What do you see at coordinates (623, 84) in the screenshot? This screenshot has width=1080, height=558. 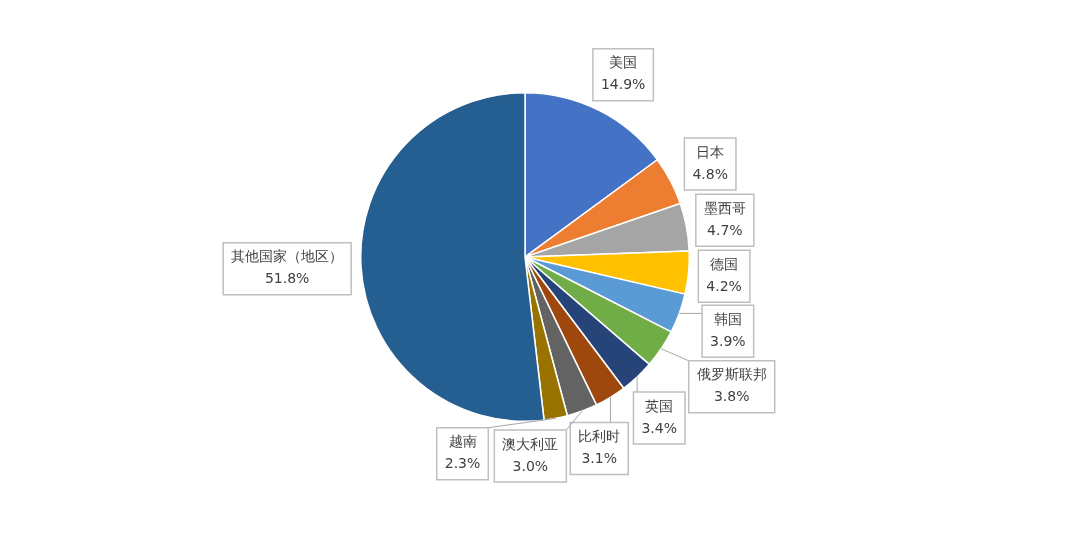 I see `data-label: 14.9%` at bounding box center [623, 84].